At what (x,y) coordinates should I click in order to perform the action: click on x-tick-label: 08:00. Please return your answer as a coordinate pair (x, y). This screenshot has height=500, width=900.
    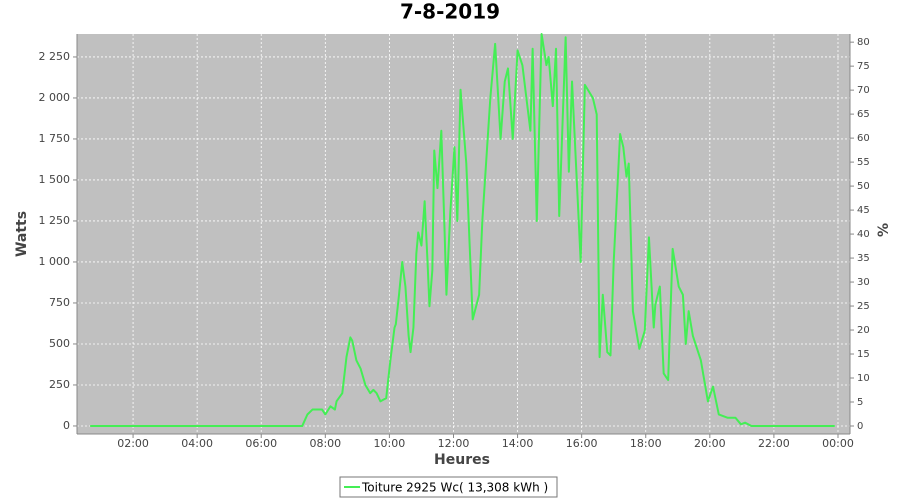
    Looking at the image, I should click on (325, 443).